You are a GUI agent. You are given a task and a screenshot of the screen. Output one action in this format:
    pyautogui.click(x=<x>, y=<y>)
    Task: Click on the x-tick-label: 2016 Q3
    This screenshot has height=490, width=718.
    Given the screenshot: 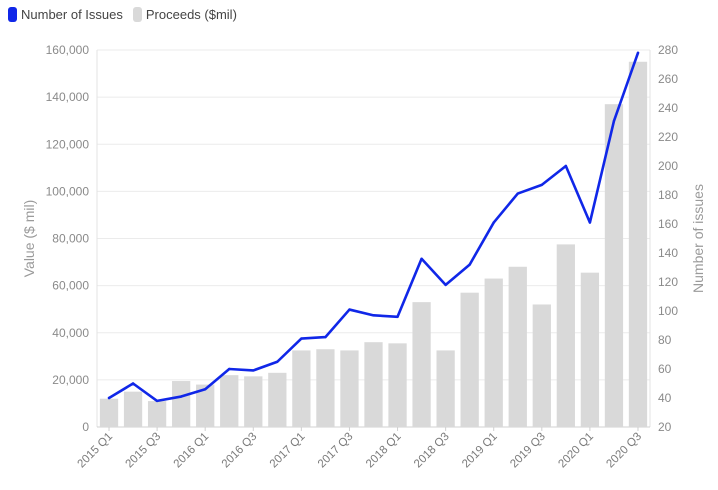 What is the action you would take?
    pyautogui.click(x=240, y=451)
    